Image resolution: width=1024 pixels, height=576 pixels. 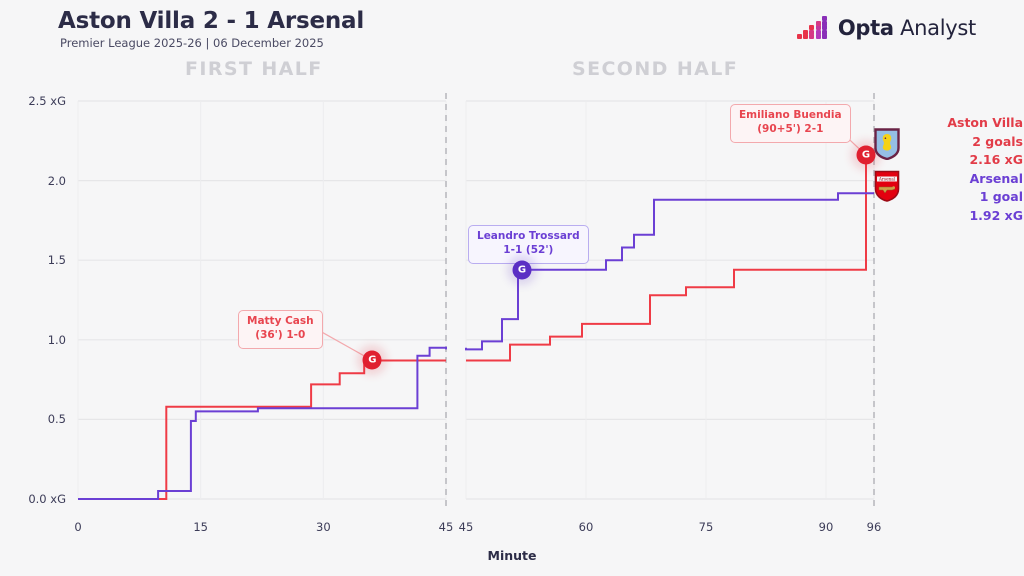 What do you see at coordinates (280, 321) in the screenshot?
I see `annotation-player-name: Matty Cash` at bounding box center [280, 321].